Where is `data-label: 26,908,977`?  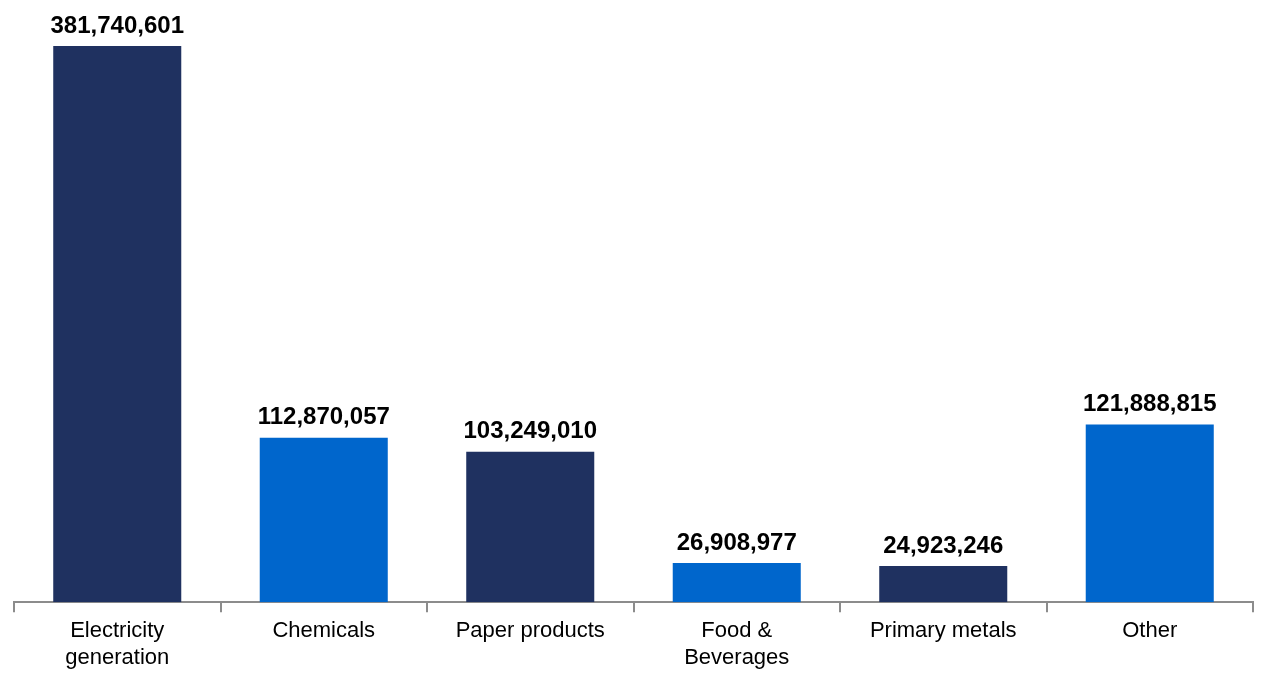 data-label: 26,908,977 is located at coordinates (736, 541).